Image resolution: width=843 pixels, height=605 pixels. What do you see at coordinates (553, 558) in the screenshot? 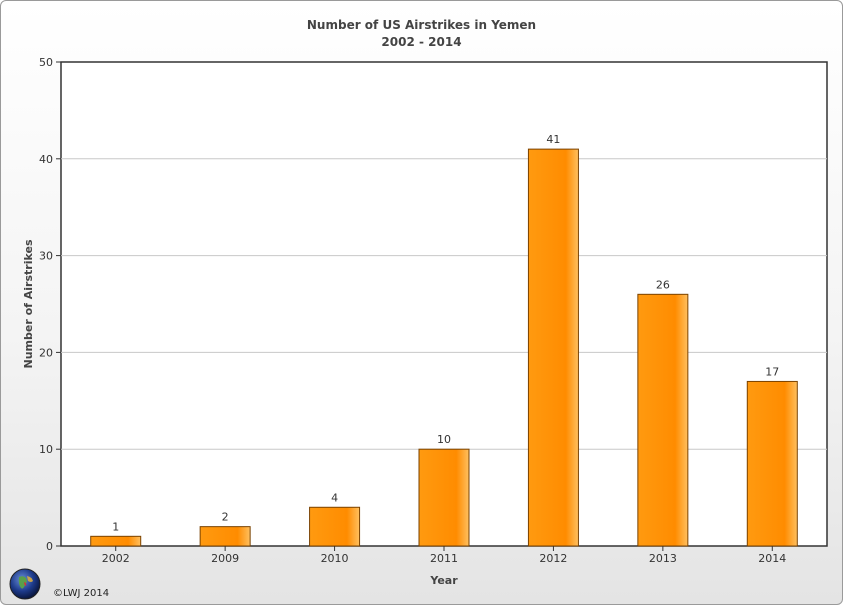
I see `x-tick-label-2012: 2012` at bounding box center [553, 558].